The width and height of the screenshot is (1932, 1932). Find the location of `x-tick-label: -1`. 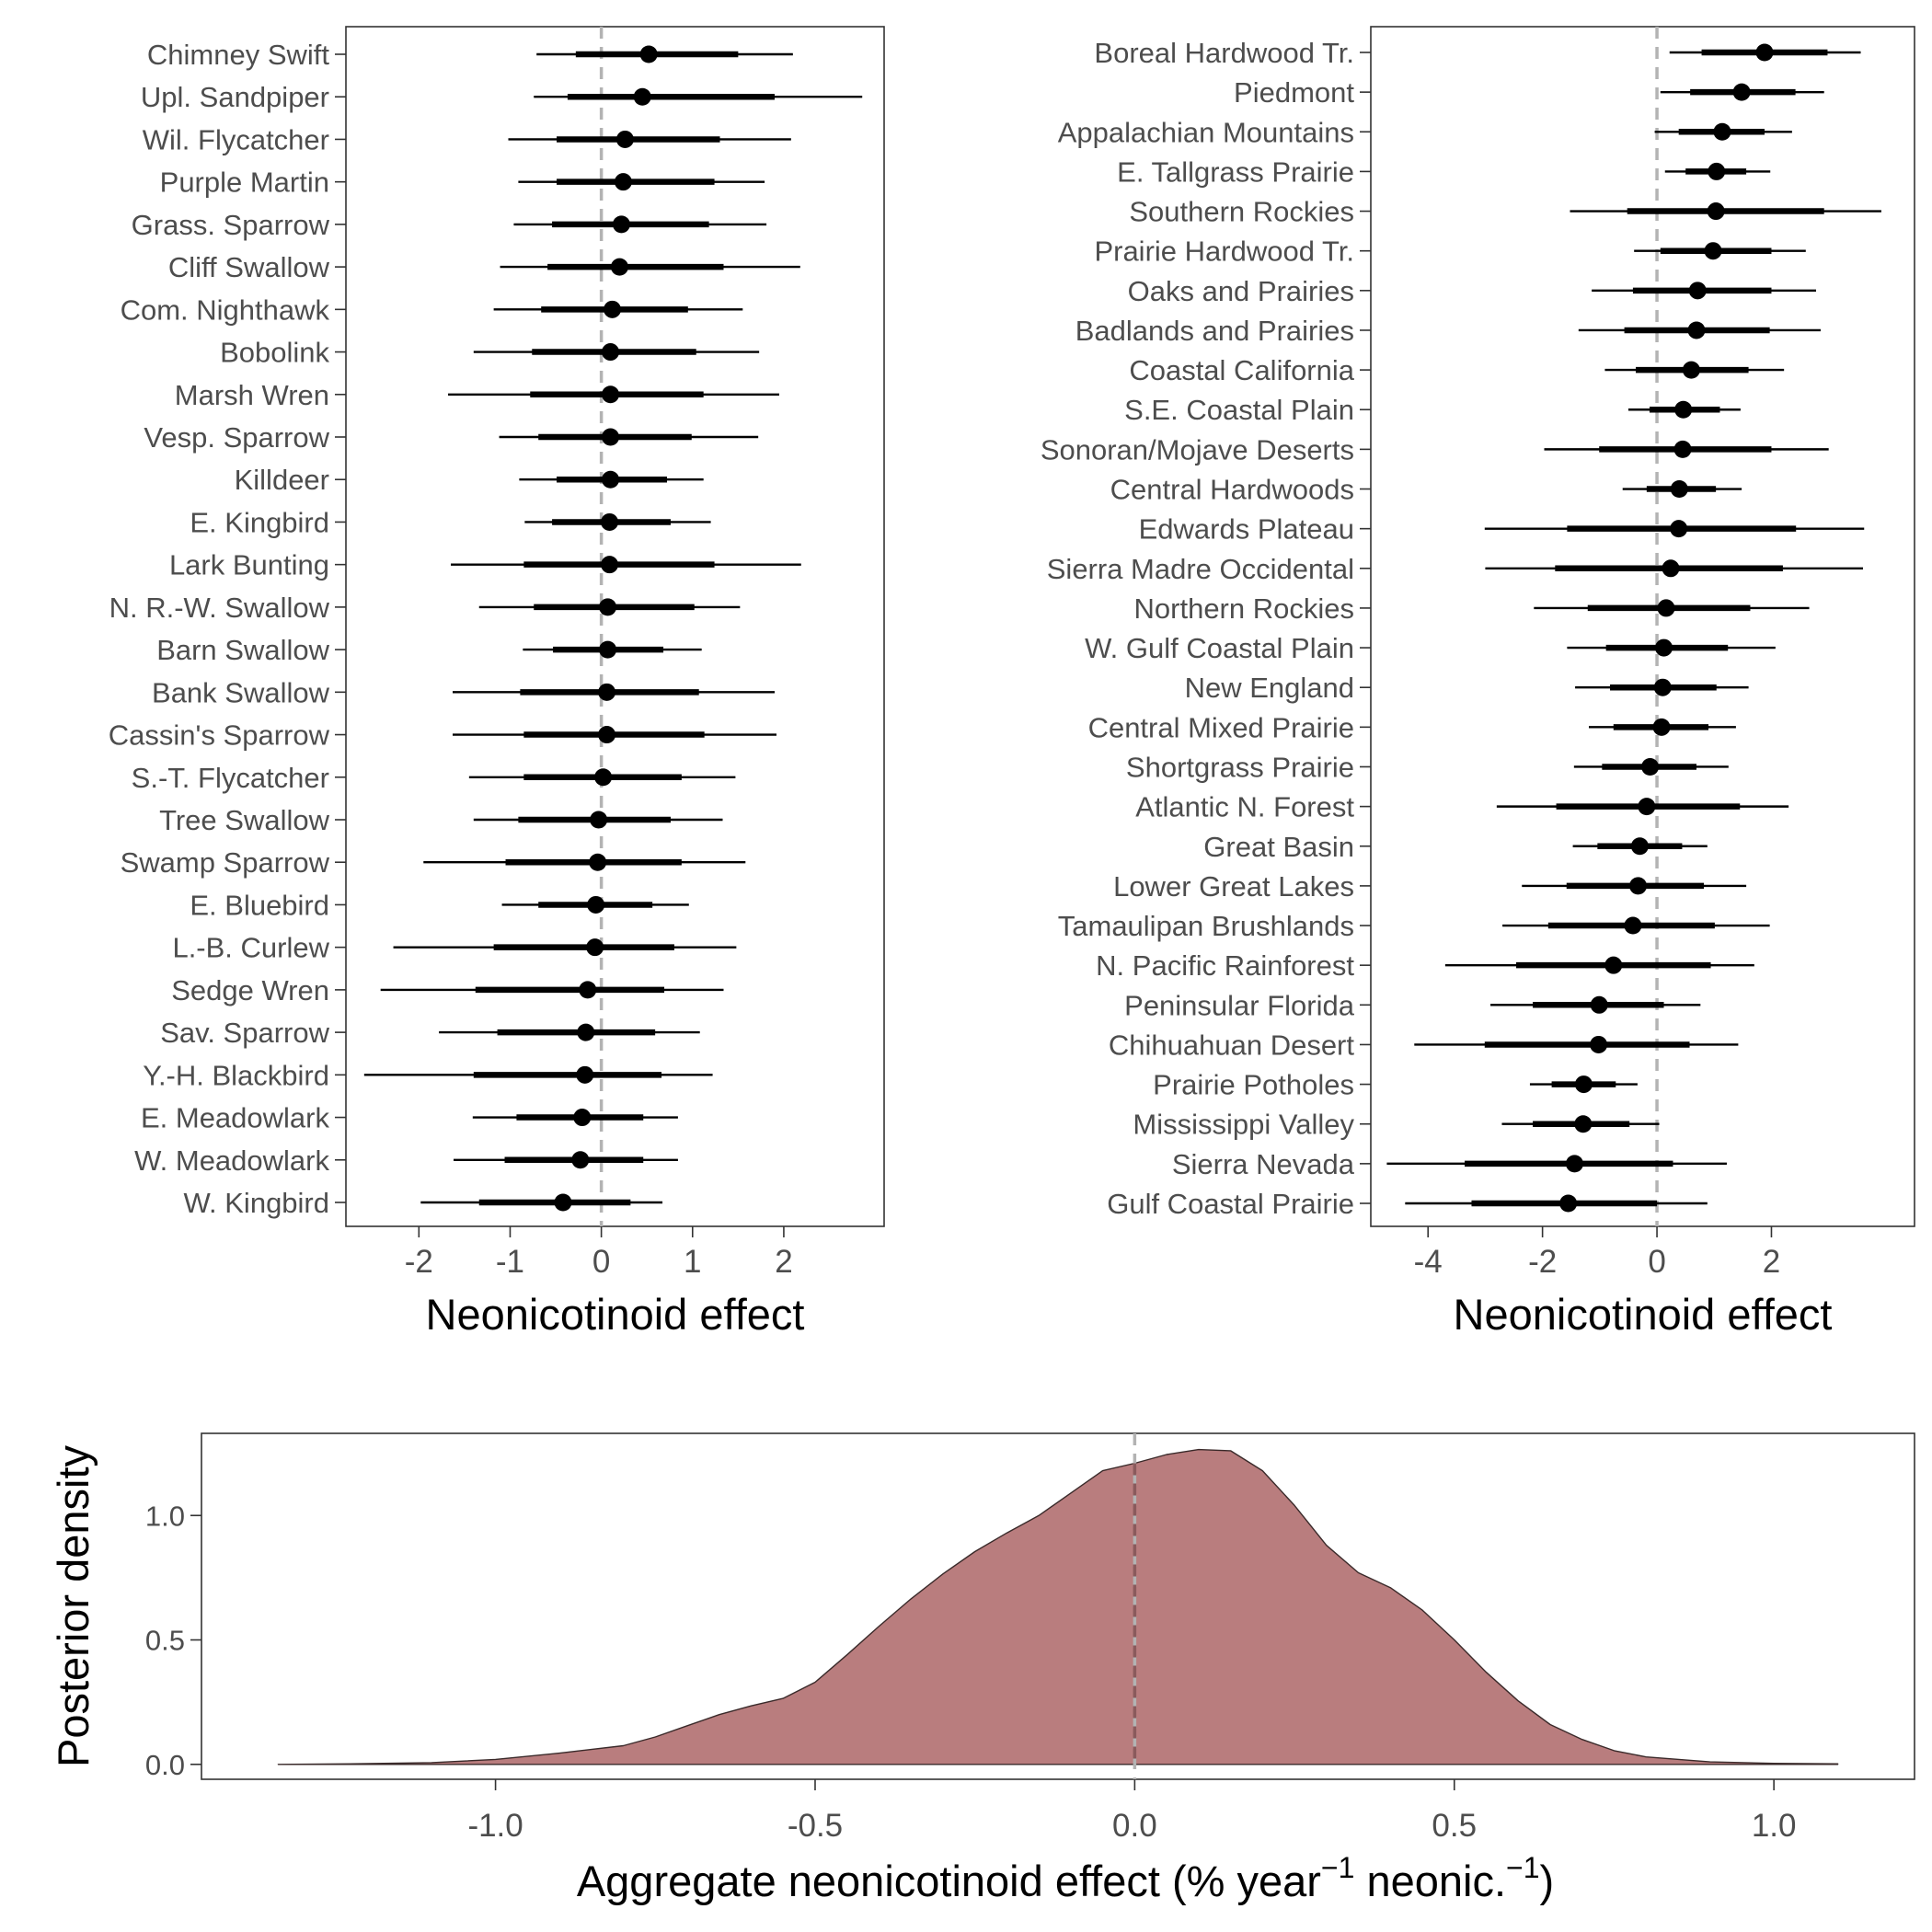

x-tick-label: -1 is located at coordinates (510, 1262).